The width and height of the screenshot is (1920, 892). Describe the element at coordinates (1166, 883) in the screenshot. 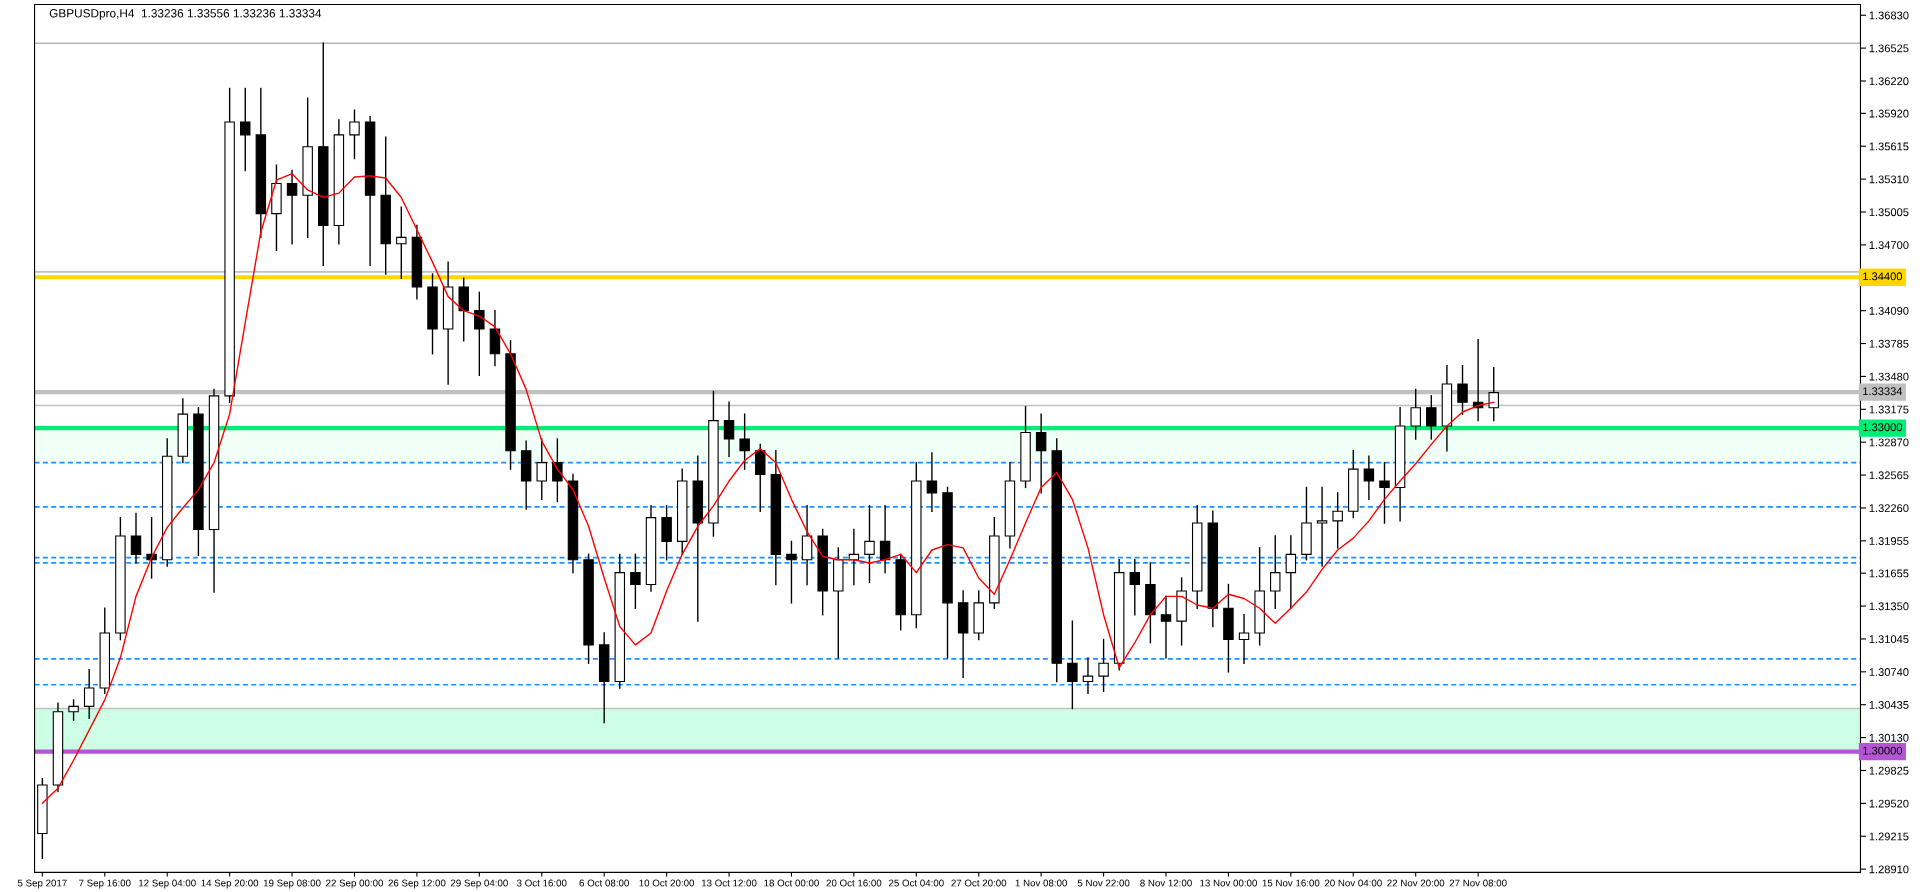

I see `x-tick-label: 8 Nov 12:00` at that location.